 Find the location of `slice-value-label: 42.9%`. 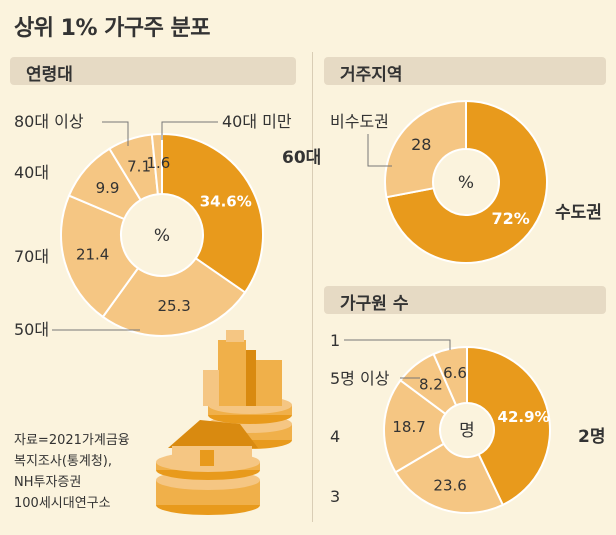

slice-value-label: 42.9% is located at coordinates (524, 417).